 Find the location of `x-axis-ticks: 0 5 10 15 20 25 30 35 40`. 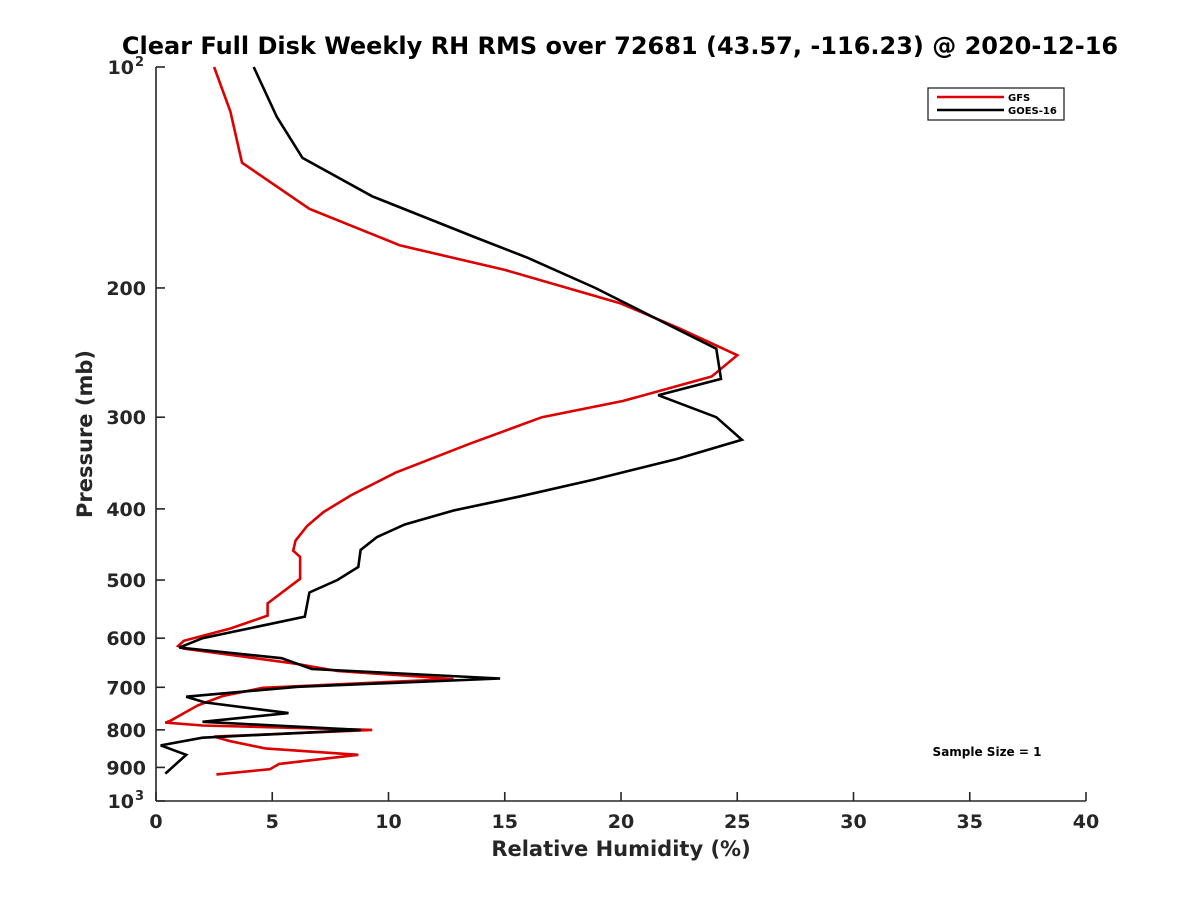

x-axis-ticks: 0 5 10 15 20 25 30 35 40 is located at coordinates (624, 812).